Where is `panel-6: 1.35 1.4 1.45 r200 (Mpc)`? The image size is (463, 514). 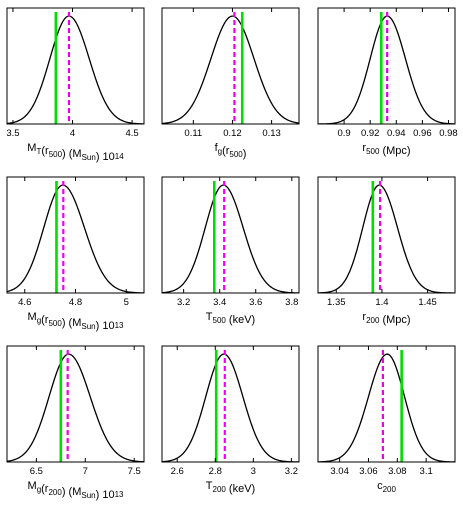 panel-6: 1.35 1.4 1.45 r200 (Mpc) is located at coordinates (386, 251).